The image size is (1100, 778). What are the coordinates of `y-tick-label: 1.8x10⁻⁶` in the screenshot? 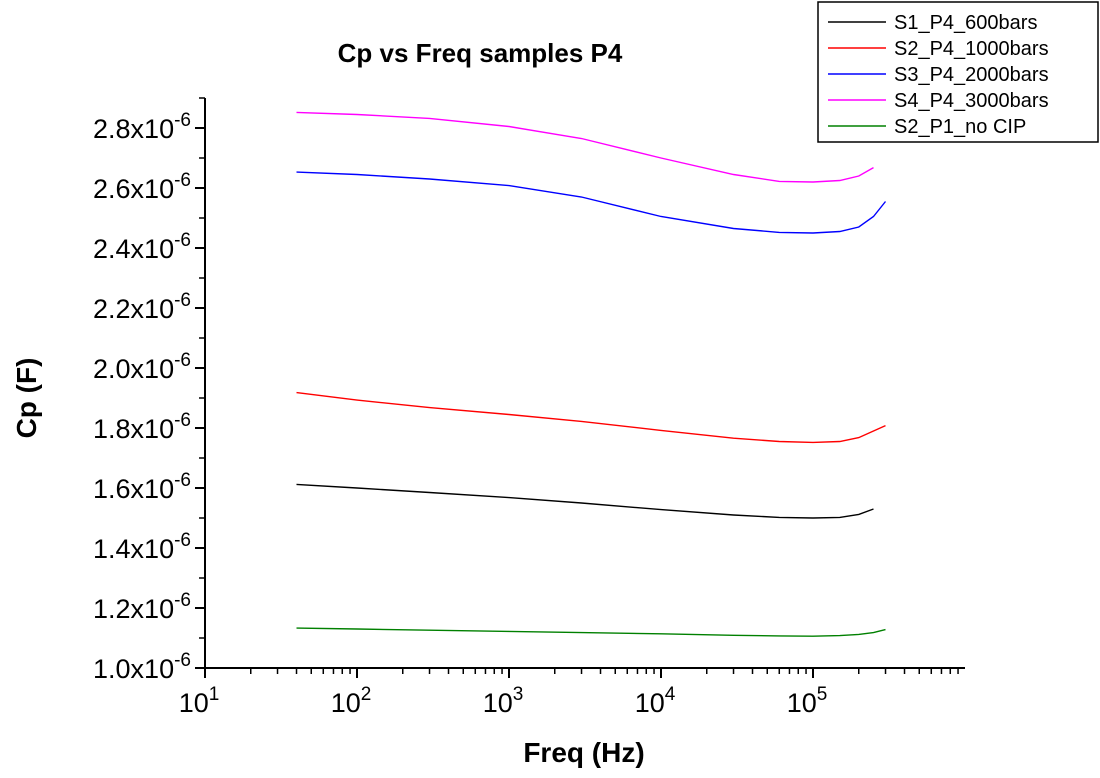 It's located at (142, 427).